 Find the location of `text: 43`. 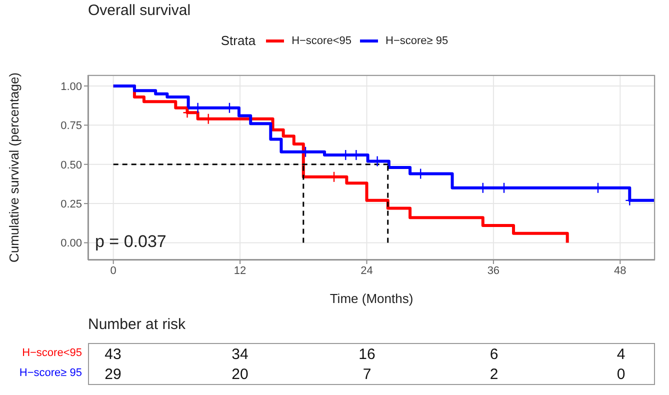

text: 43 is located at coordinates (113, 354).